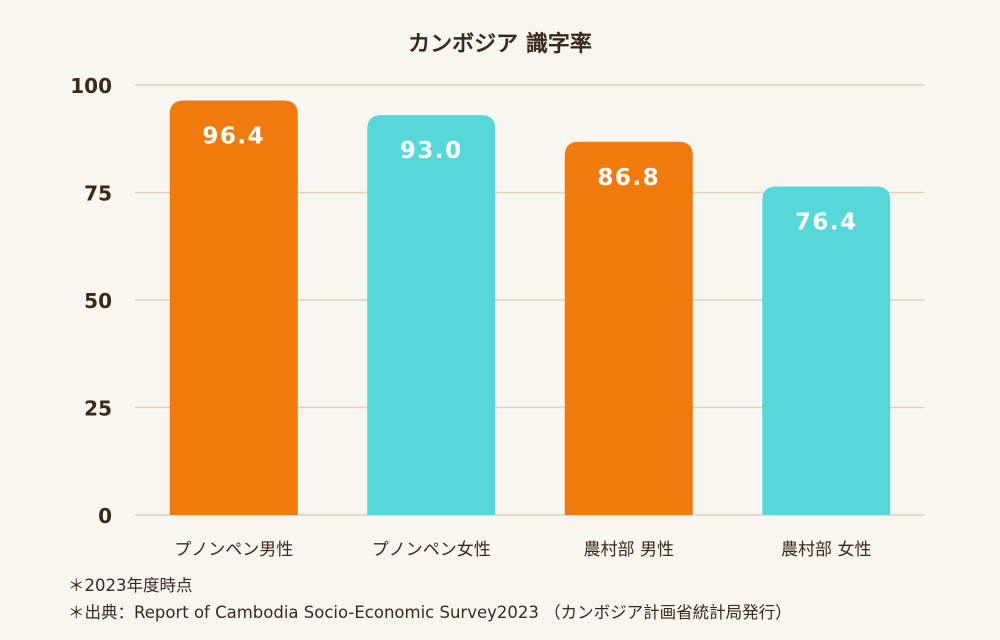 The image size is (1000, 640). I want to click on y-tick-label: 25, so click(98, 409).